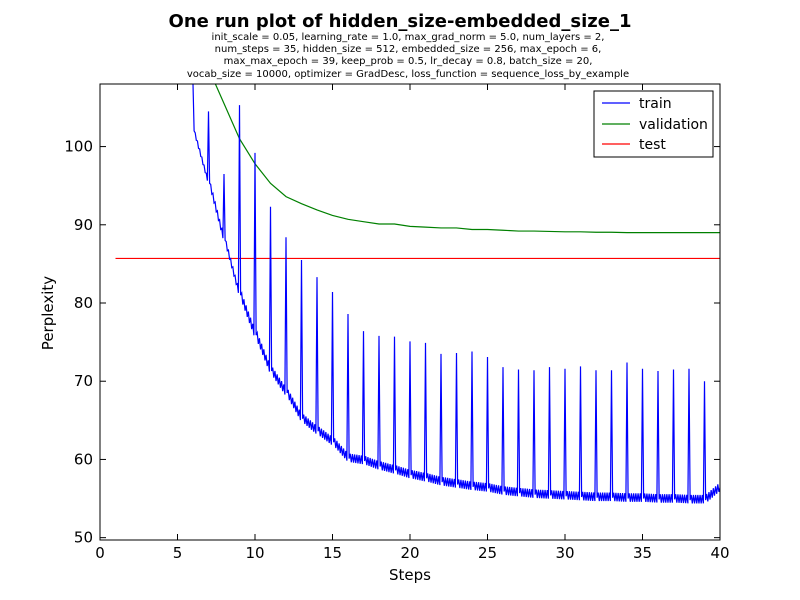 The width and height of the screenshot is (800, 600). I want to click on legend-label-validation: validation, so click(673, 125).